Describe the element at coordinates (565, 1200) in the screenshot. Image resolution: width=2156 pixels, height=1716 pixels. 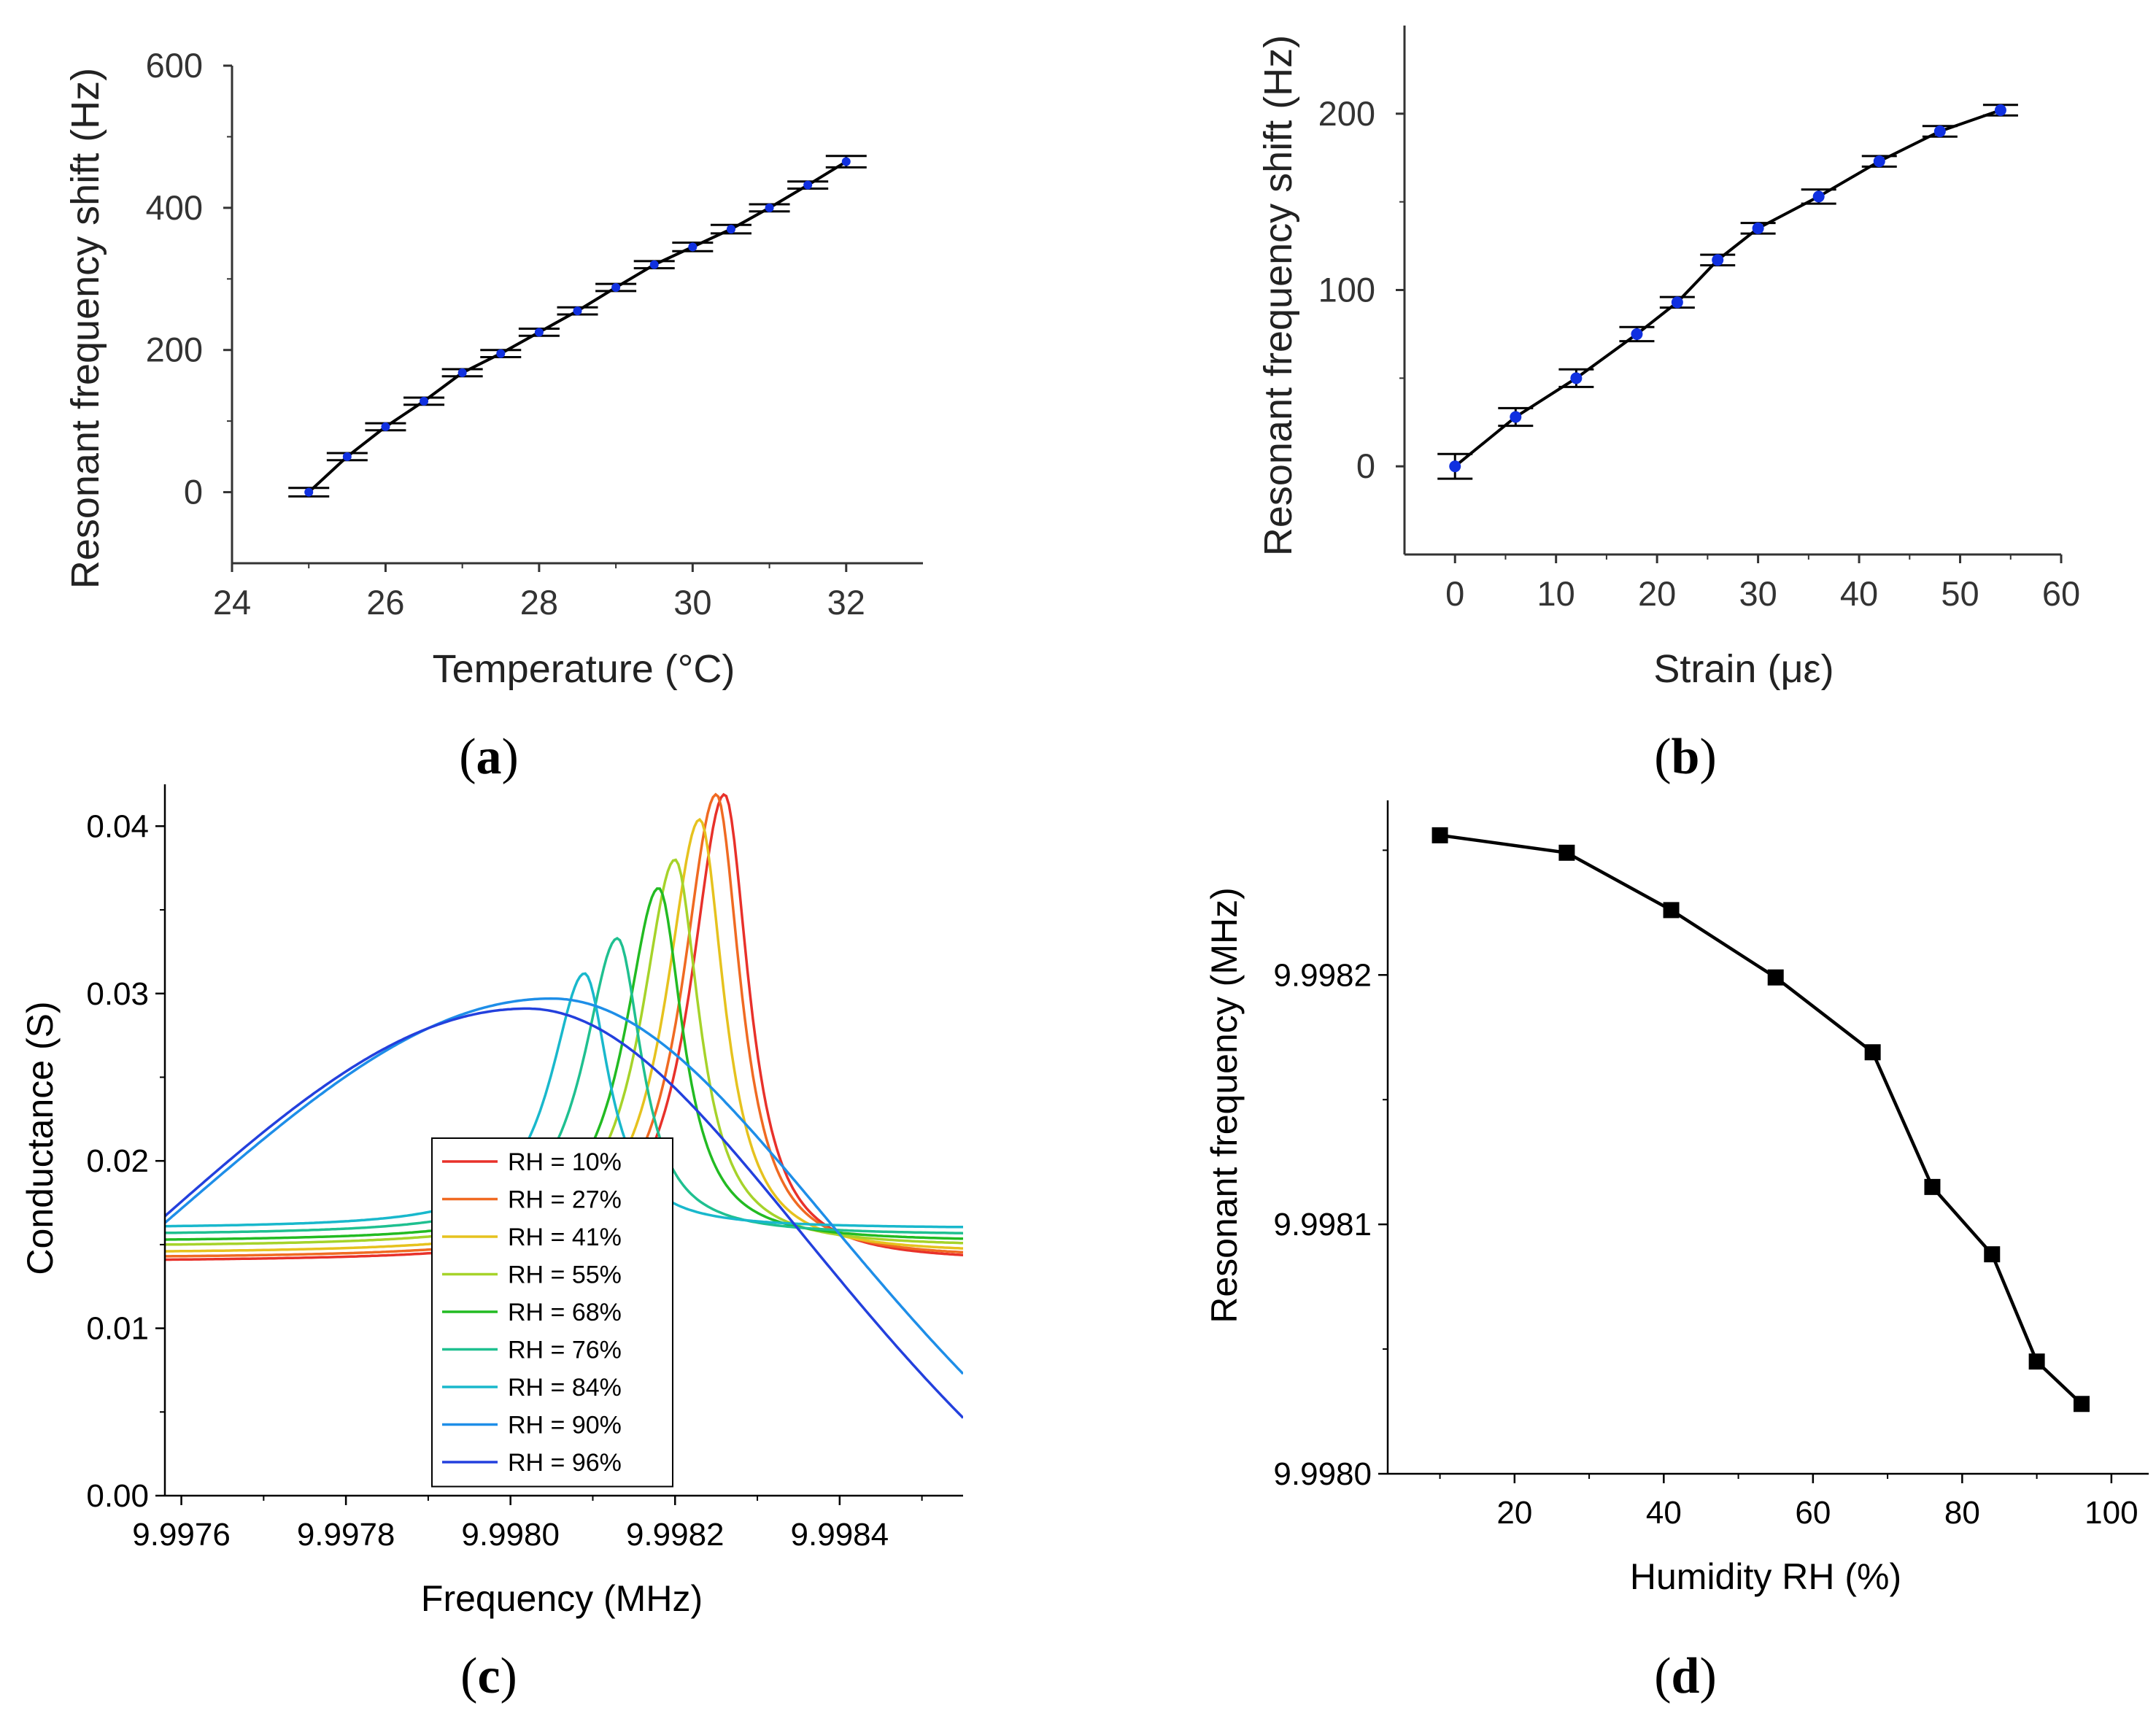
I see `panel-c-legend-label: RH = 27%` at that location.